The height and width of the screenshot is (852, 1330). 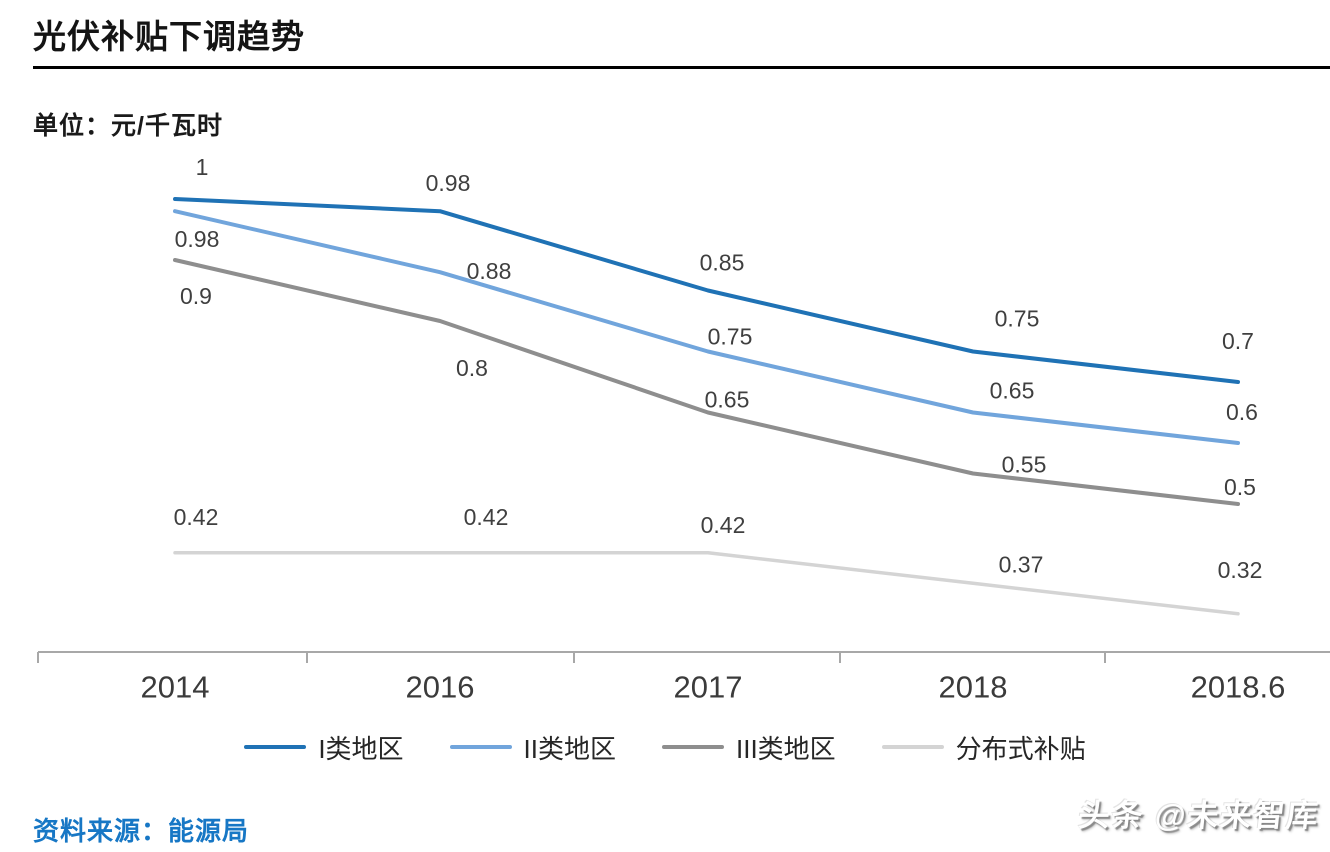 I want to click on data-label-s0-p4: 0.7, so click(x=1238, y=341).